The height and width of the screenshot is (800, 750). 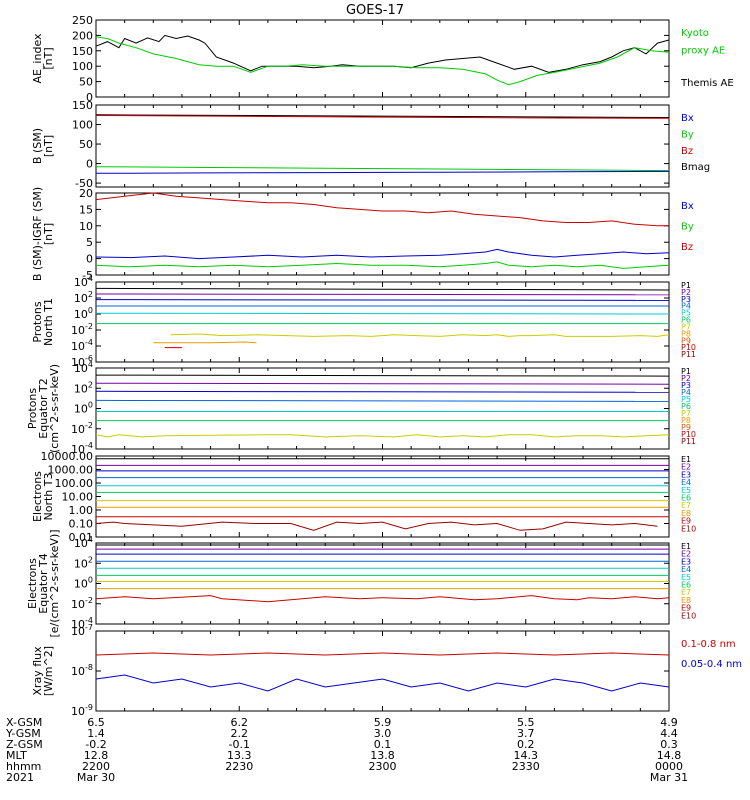 I want to click on footer-value: Mar 31, so click(x=669, y=777).